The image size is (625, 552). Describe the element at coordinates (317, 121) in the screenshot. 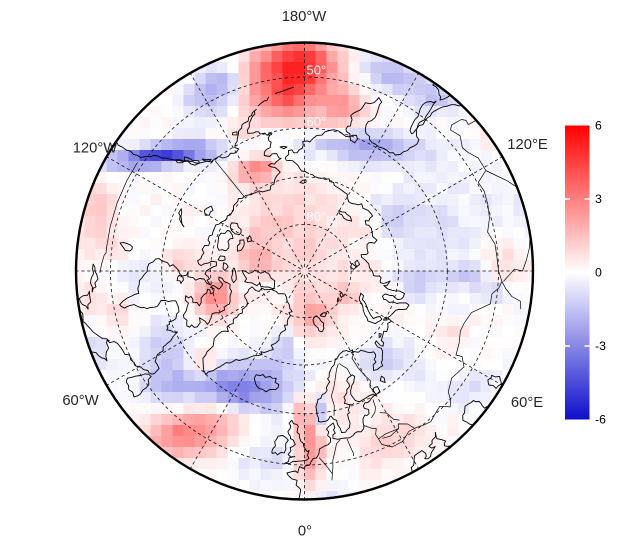

I see `svg-text: 60°` at that location.